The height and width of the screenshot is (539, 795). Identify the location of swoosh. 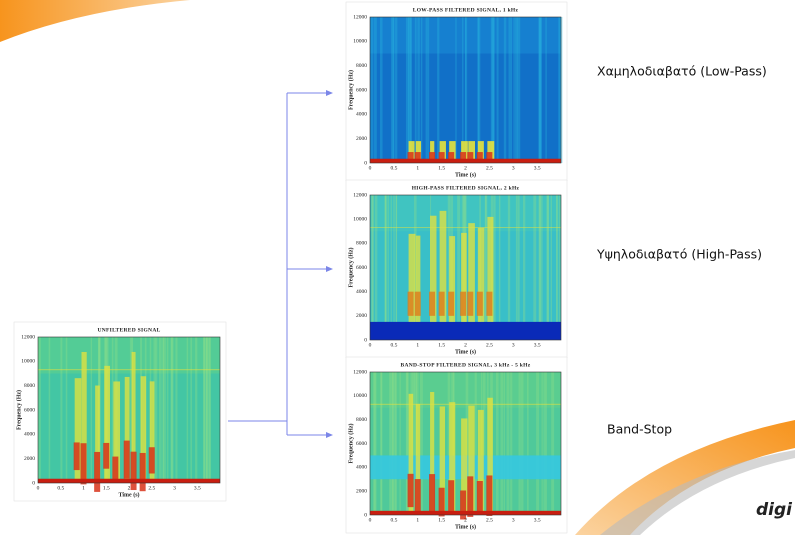
(685, 477).